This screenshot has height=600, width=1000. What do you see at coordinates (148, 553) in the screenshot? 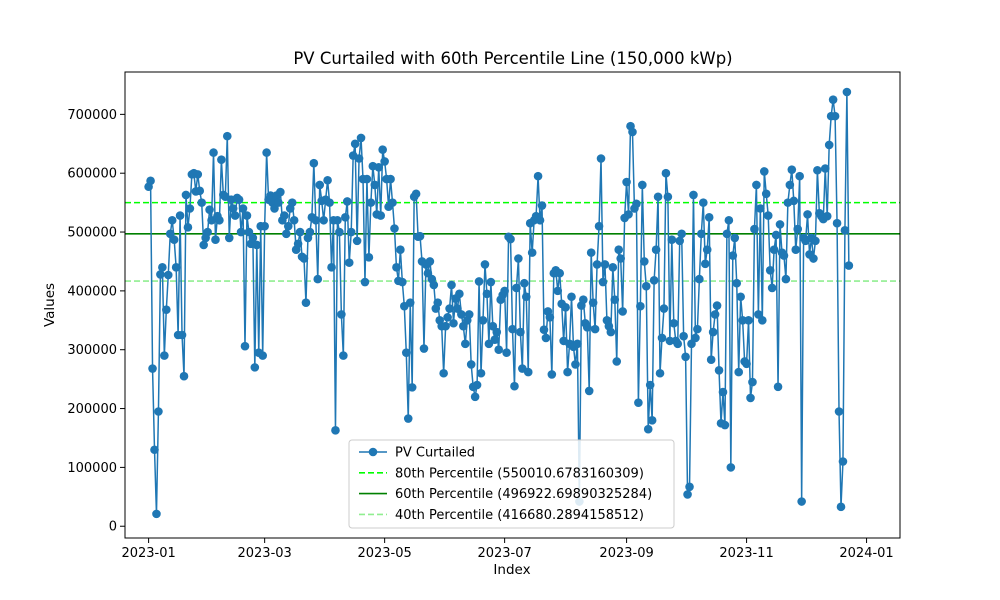
I see `x-tick-label: 2023-01` at bounding box center [148, 553].